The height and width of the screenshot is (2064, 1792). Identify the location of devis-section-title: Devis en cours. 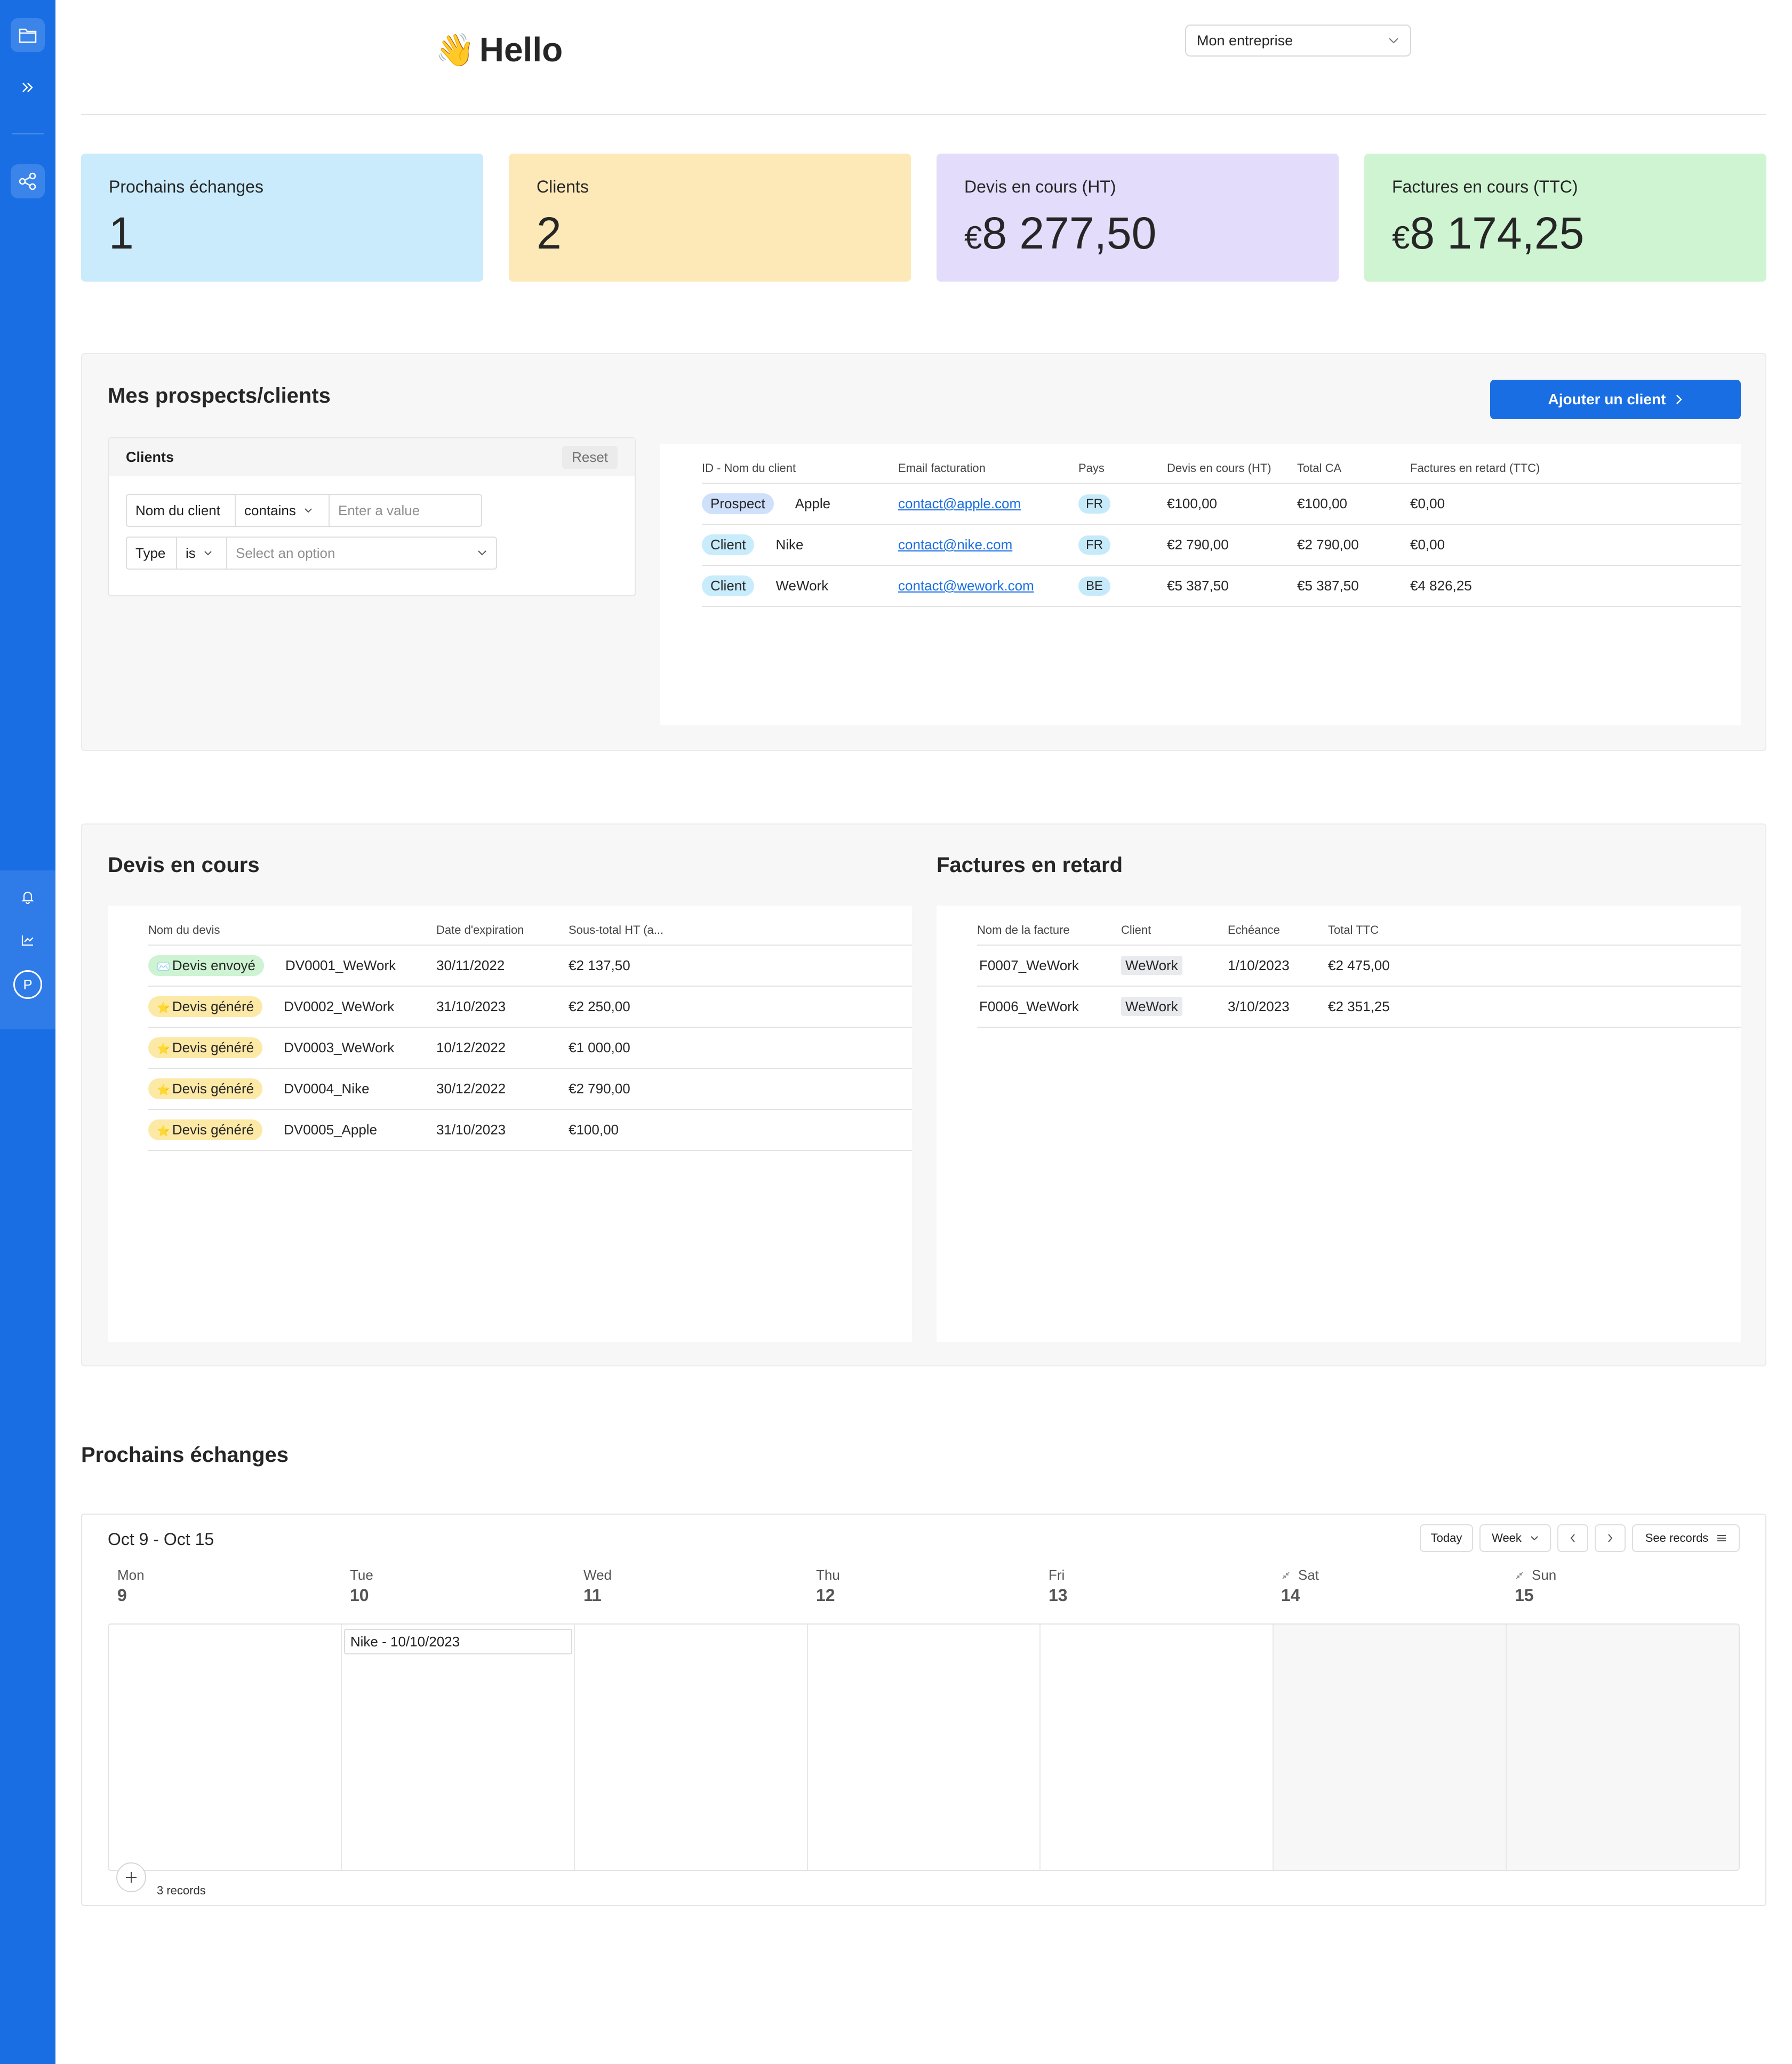
(184, 865).